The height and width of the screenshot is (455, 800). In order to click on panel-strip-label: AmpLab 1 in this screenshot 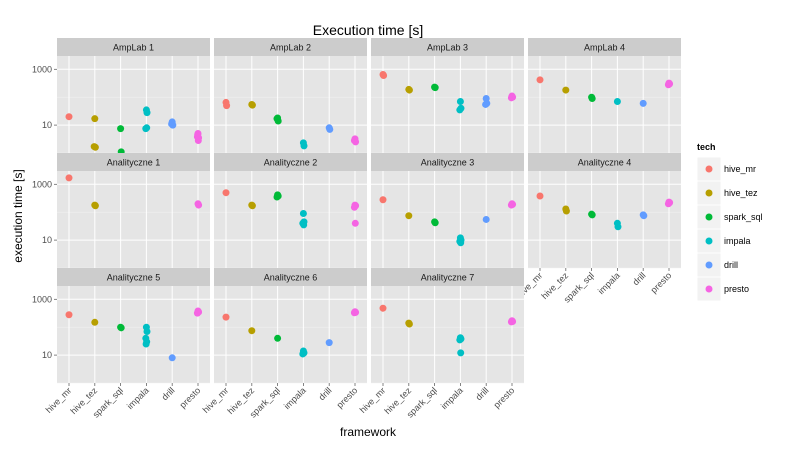, I will do `click(133, 48)`.